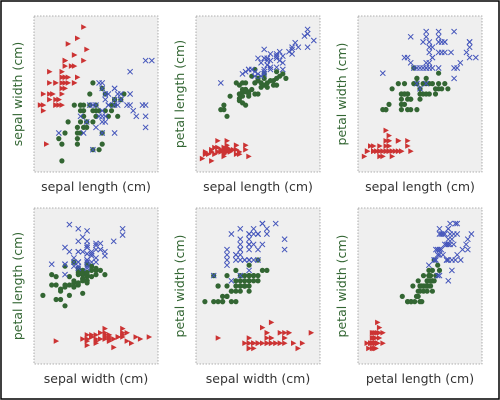 The image size is (500, 400). I want to click on x-axis-label: sepal width (cm), so click(96, 378).